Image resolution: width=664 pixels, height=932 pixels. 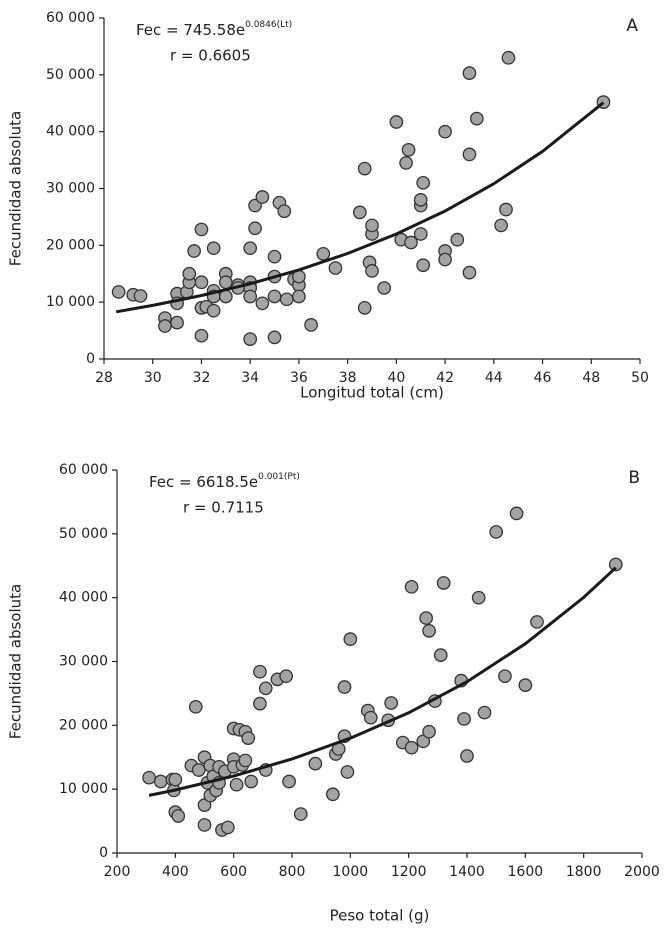 I want to click on x-tick-label: 1200, so click(x=409, y=872).